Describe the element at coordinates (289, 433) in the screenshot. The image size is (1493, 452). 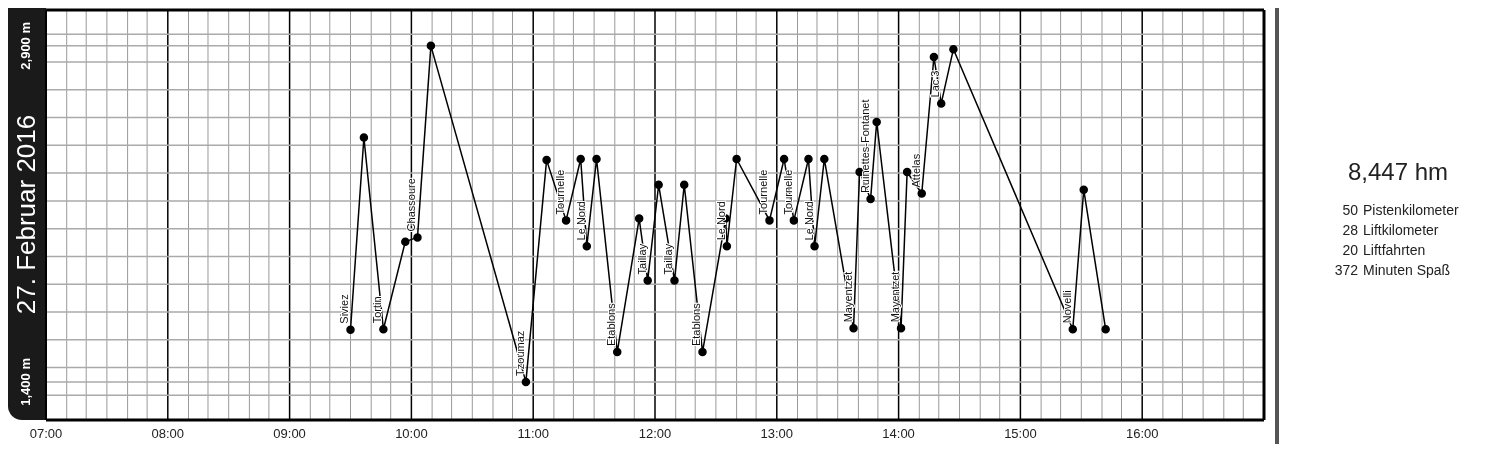
I see `x-tick-label: 09:00` at that location.